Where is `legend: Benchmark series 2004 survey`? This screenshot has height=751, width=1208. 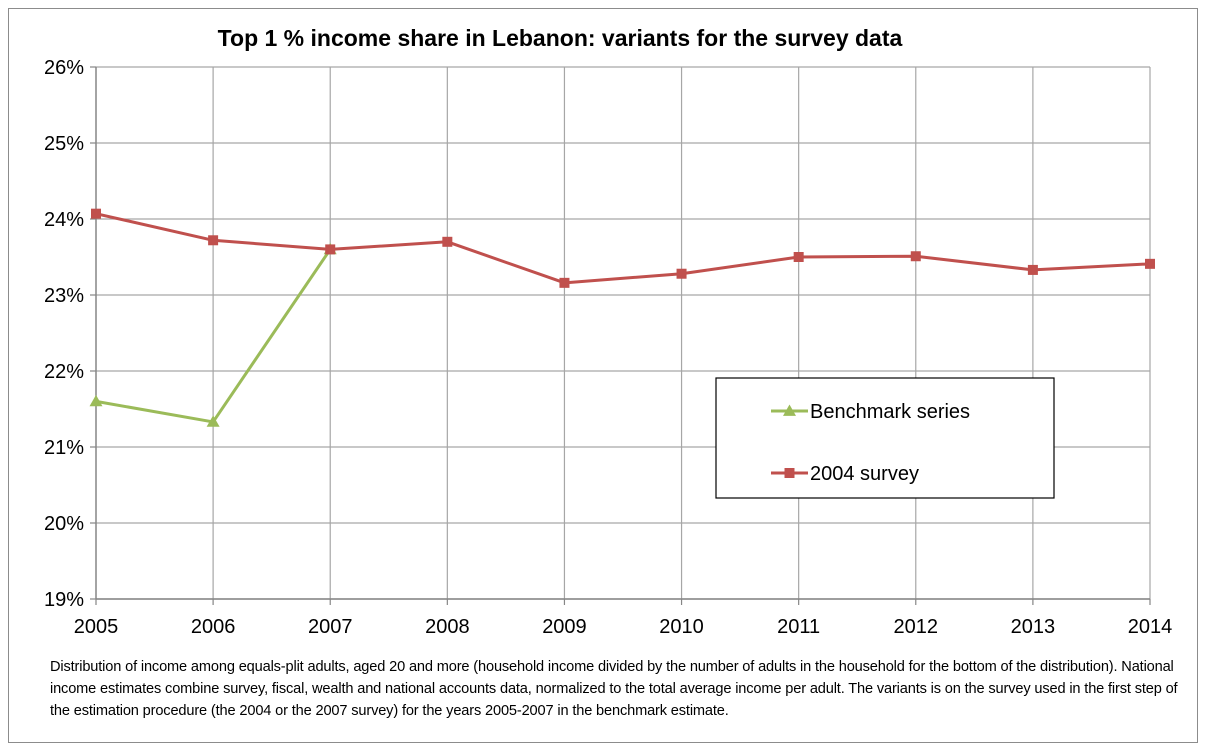
legend: Benchmark series 2004 survey is located at coordinates (885, 438).